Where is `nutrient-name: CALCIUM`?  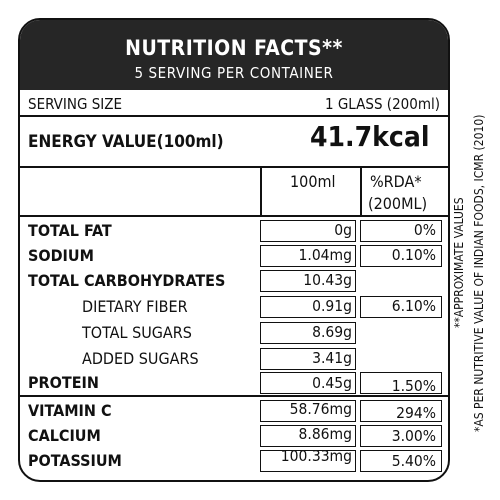
nutrient-name: CALCIUM is located at coordinates (64, 435).